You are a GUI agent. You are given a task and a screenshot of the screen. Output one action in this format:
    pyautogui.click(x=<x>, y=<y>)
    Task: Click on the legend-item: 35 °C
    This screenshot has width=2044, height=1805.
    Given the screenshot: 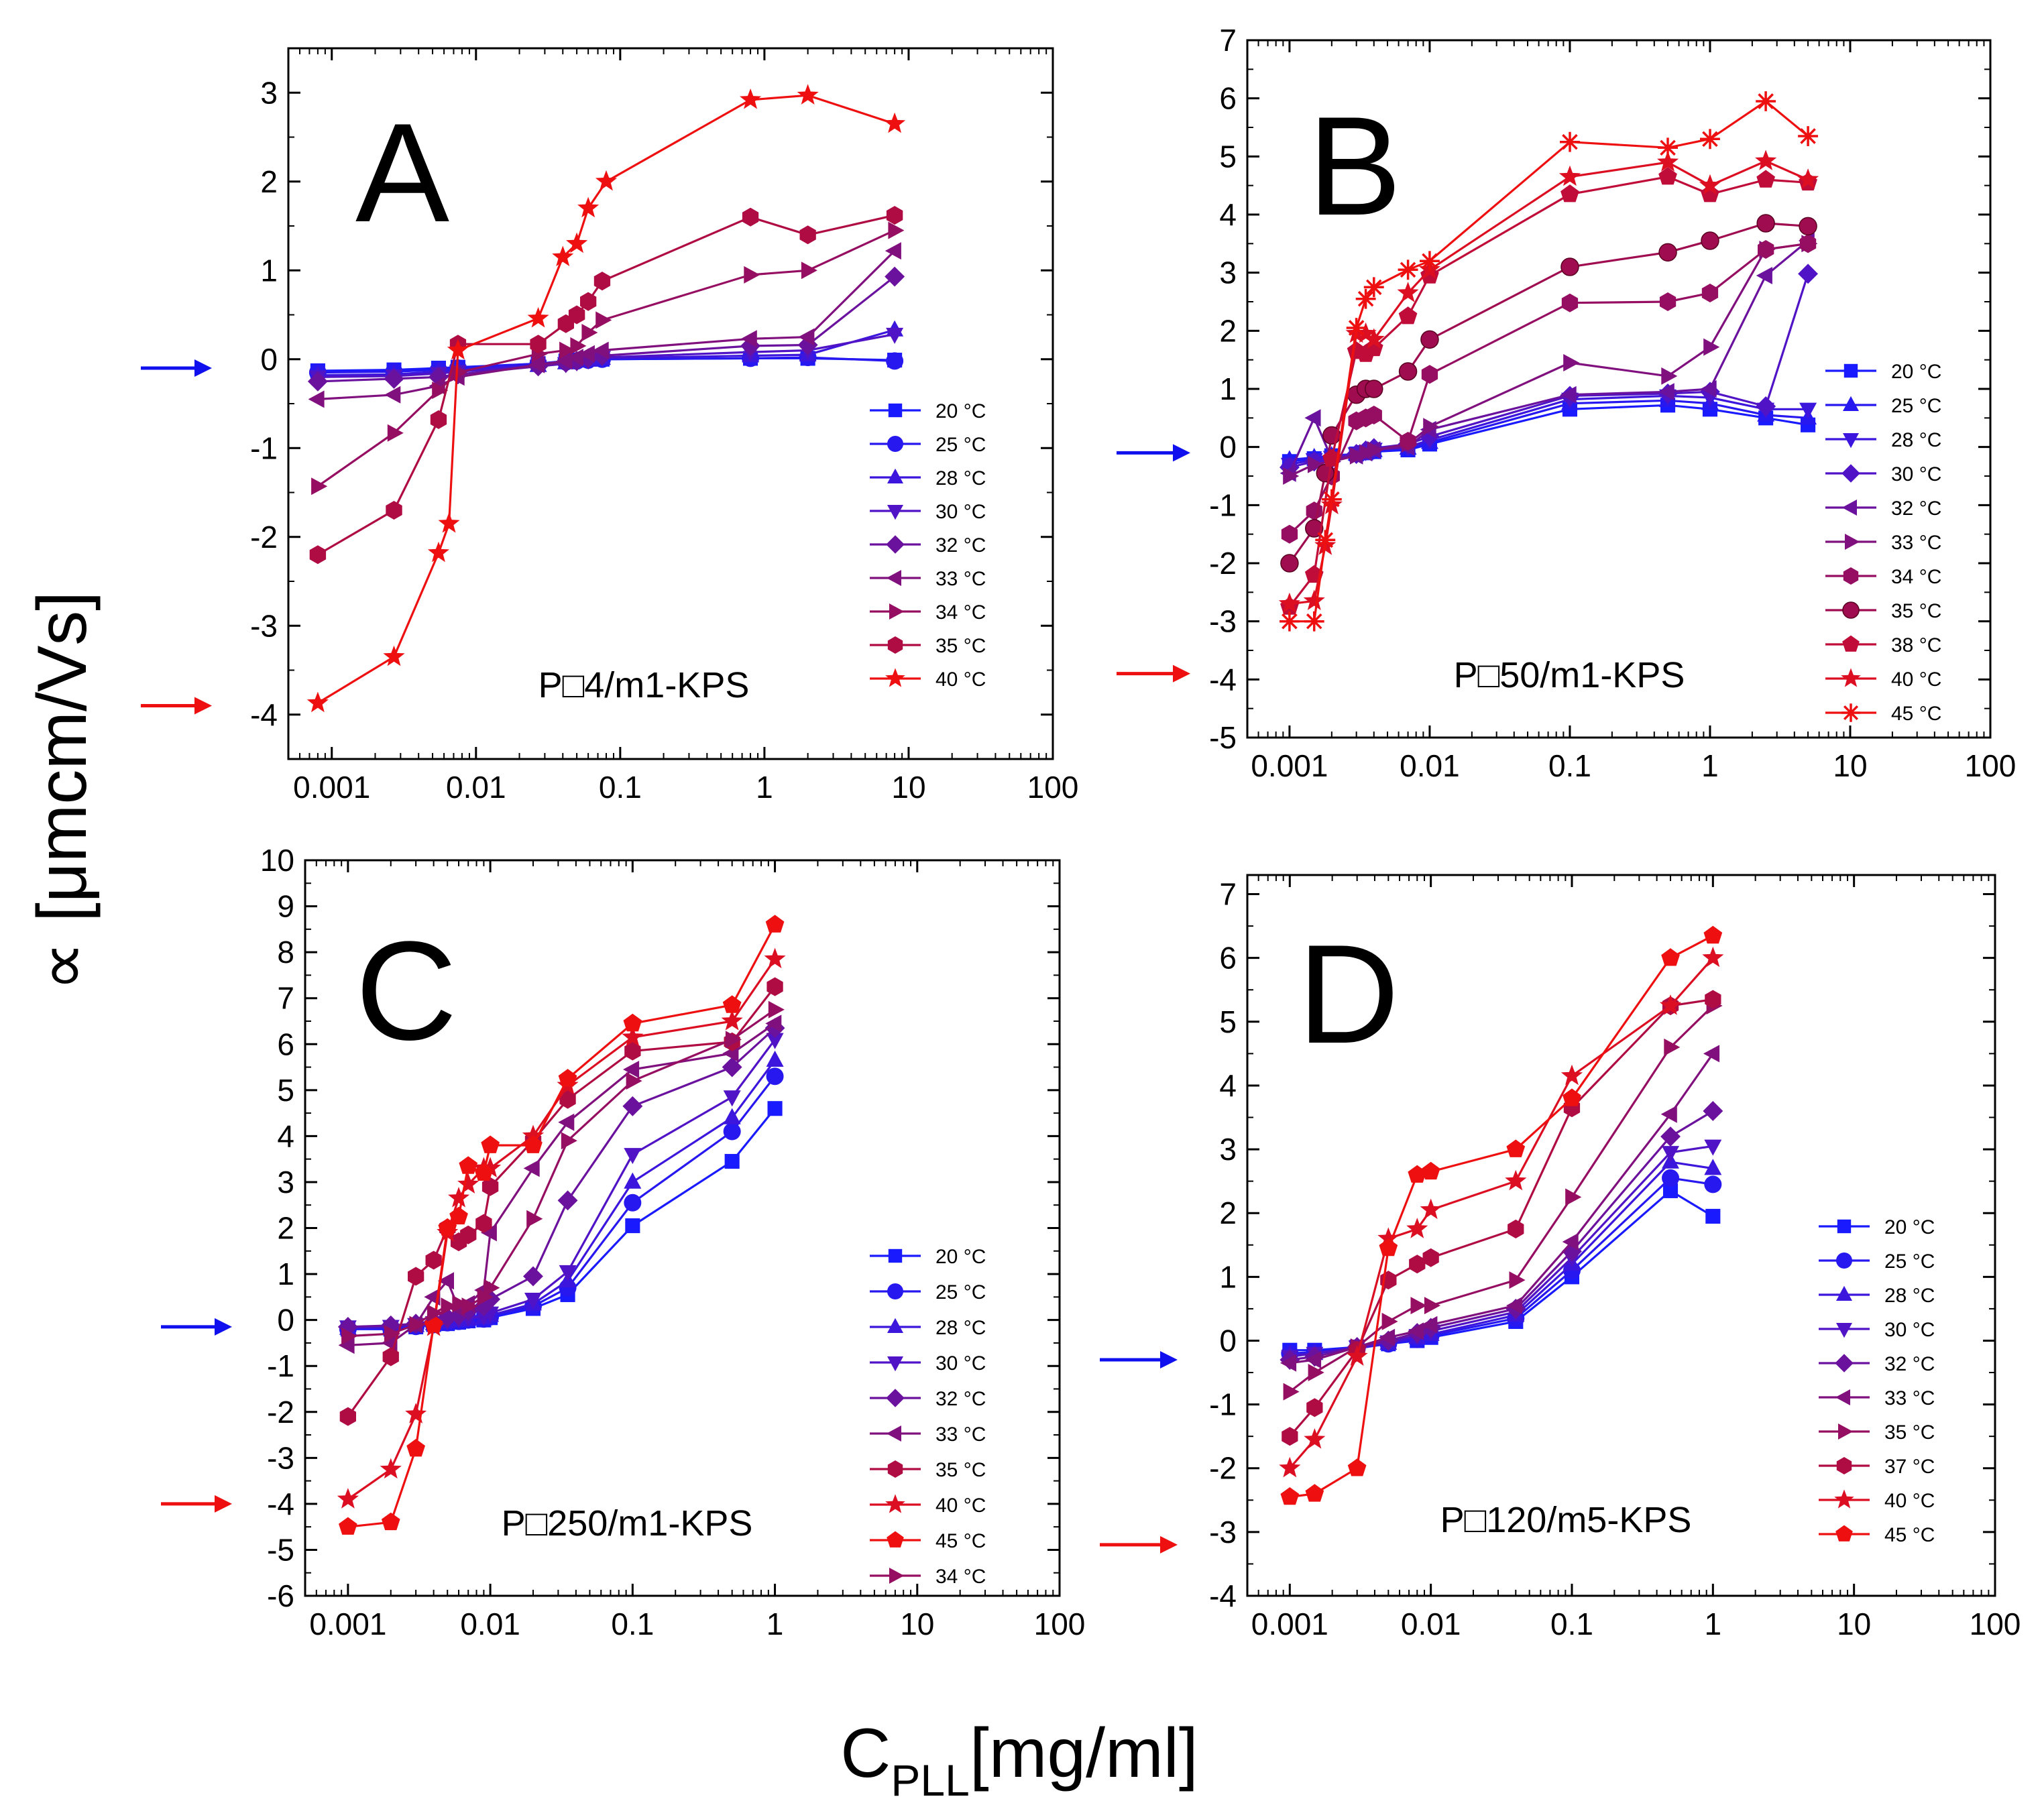 What is the action you would take?
    pyautogui.click(x=1877, y=1432)
    